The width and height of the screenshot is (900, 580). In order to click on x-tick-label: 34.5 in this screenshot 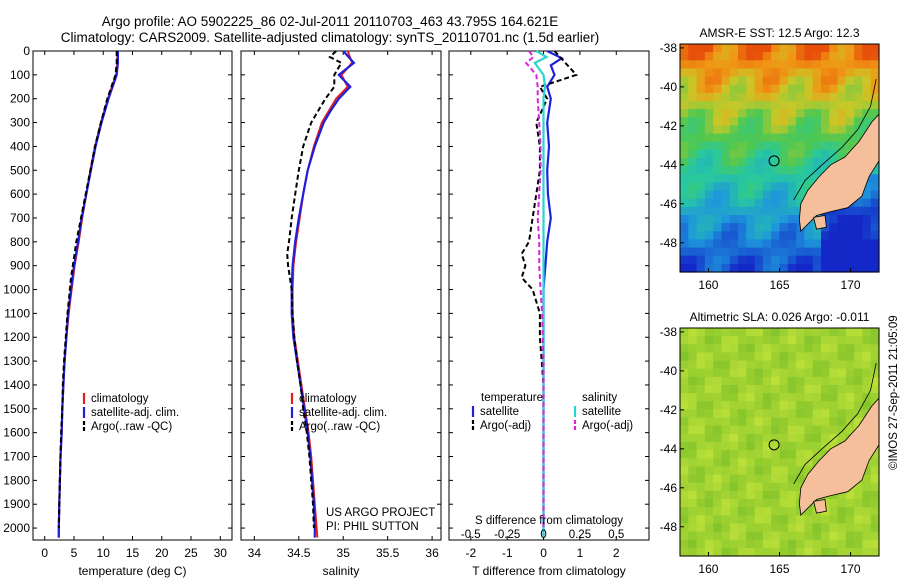, I will do `click(299, 553)`.